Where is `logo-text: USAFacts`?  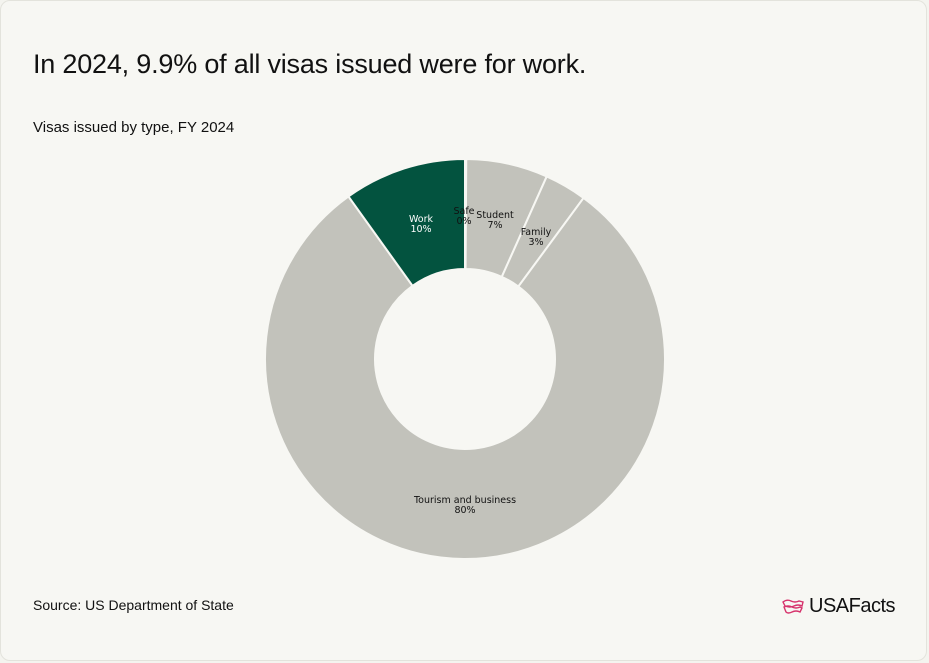
logo-text: USAFacts is located at coordinates (852, 606).